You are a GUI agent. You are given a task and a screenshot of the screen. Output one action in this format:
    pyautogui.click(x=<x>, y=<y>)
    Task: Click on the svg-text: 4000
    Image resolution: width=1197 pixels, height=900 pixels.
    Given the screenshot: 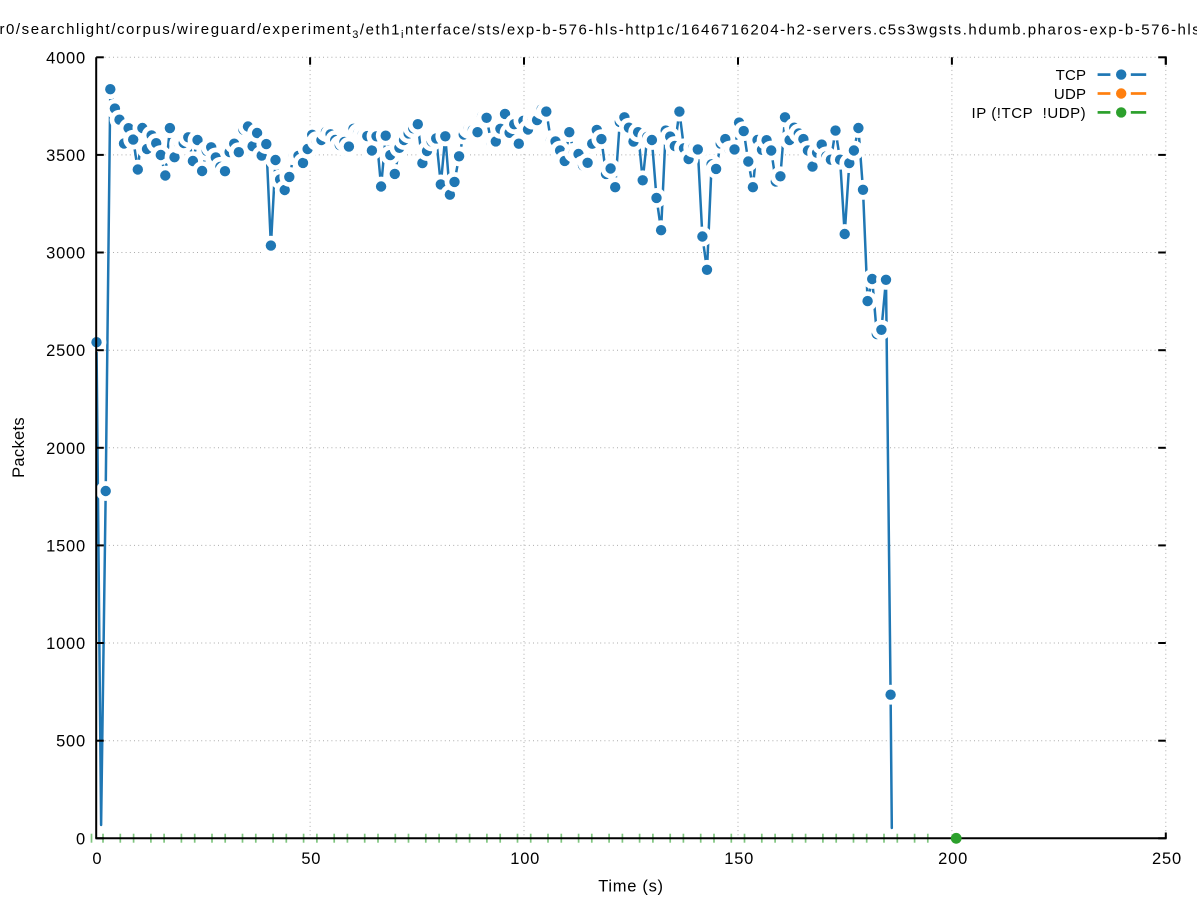 What is the action you would take?
    pyautogui.click(x=66, y=58)
    